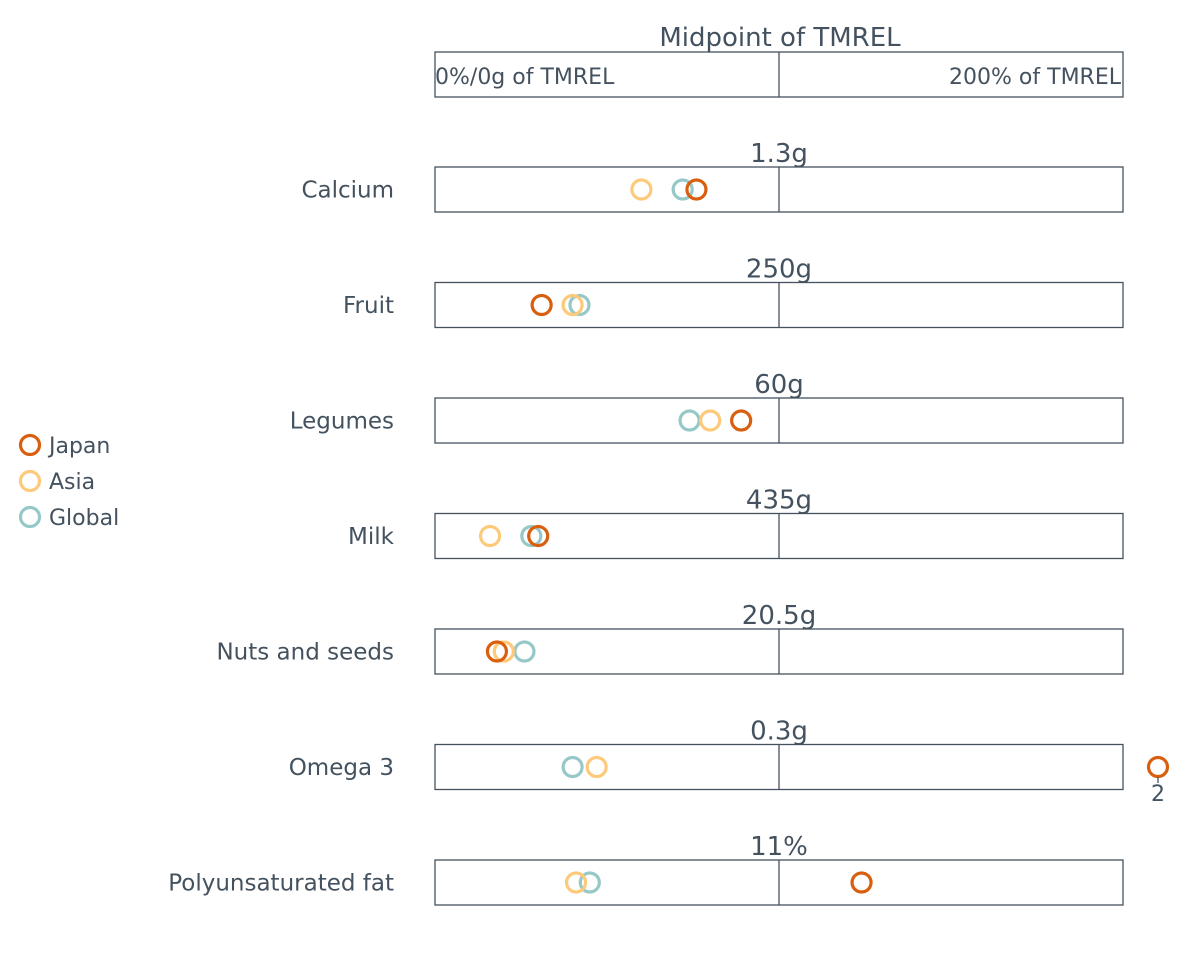 This screenshot has width=1200, height=960. What do you see at coordinates (576, 882) in the screenshot?
I see `dot-asia-polyunsaturated-fat` at bounding box center [576, 882].